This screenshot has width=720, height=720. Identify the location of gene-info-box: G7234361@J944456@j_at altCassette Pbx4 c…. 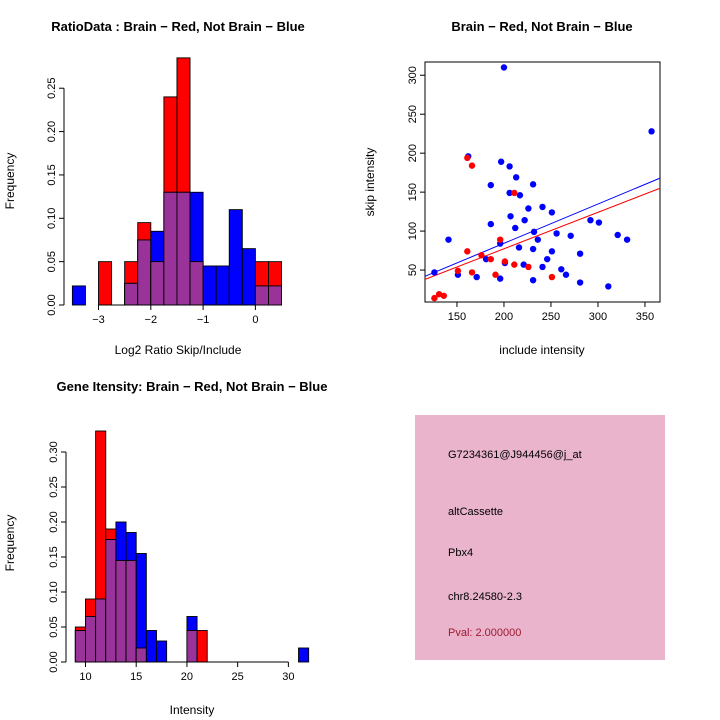
(540, 537).